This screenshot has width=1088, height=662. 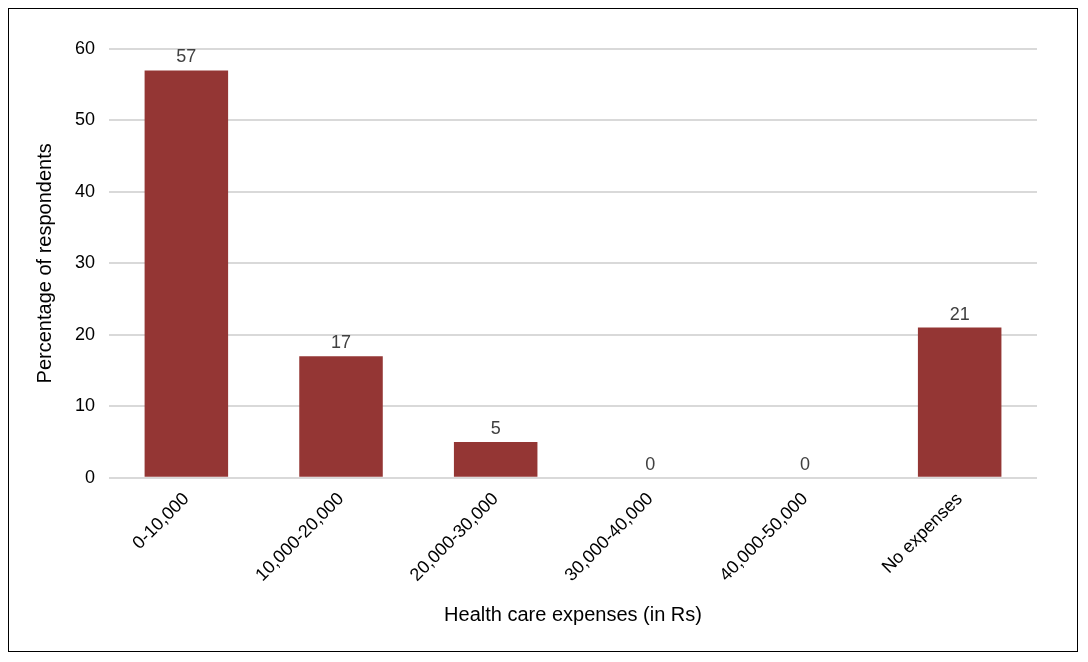 I want to click on y-tick-label: 20, so click(x=85, y=333).